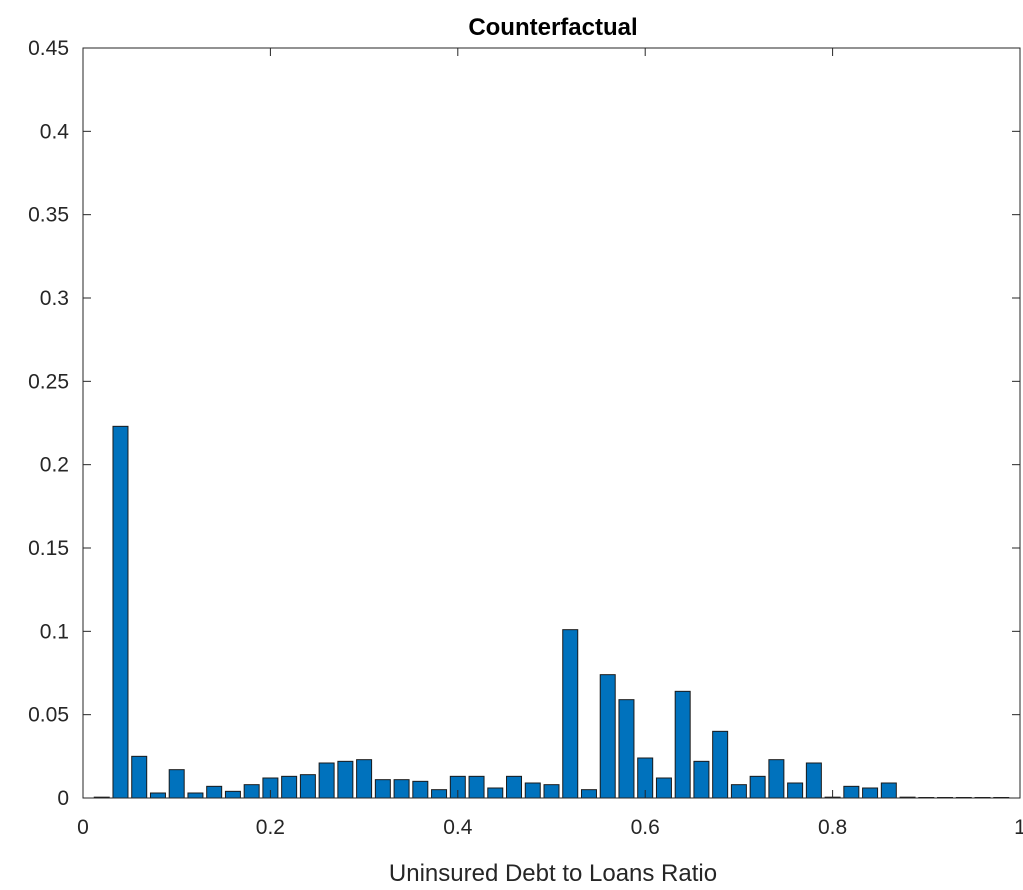  What do you see at coordinates (48, 48) in the screenshot?
I see `y-tick-label: 0.45` at bounding box center [48, 48].